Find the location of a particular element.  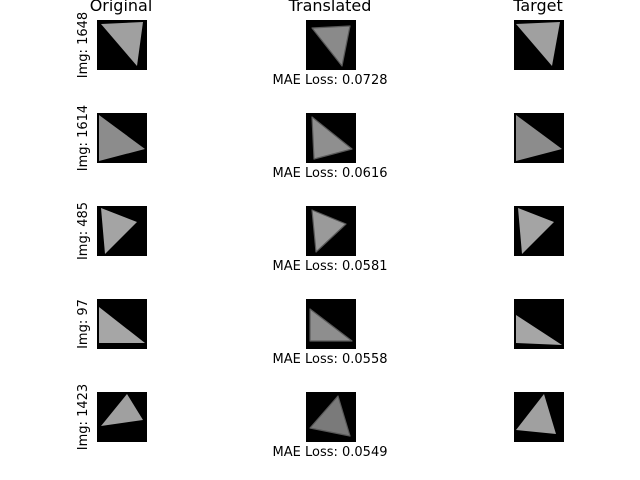

mae-loss-label: MAE Loss: 0.0549 is located at coordinates (330, 452).